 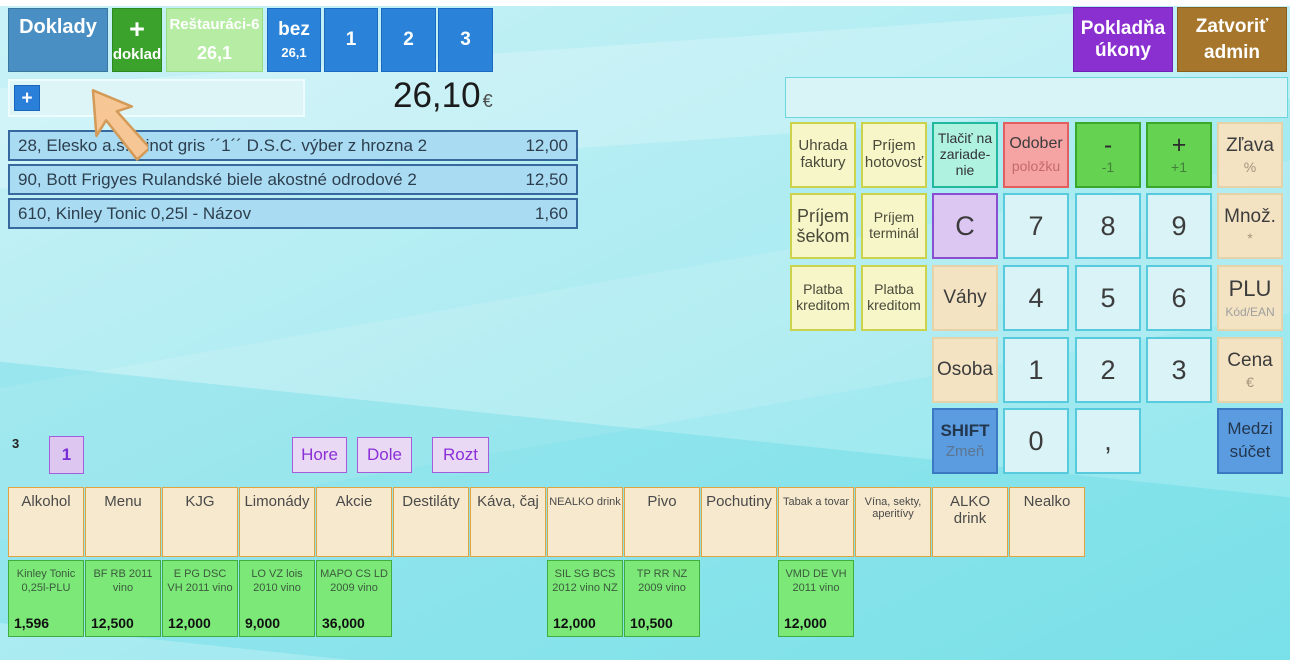 What do you see at coordinates (1036, 97) in the screenshot?
I see `scan-input` at bounding box center [1036, 97].